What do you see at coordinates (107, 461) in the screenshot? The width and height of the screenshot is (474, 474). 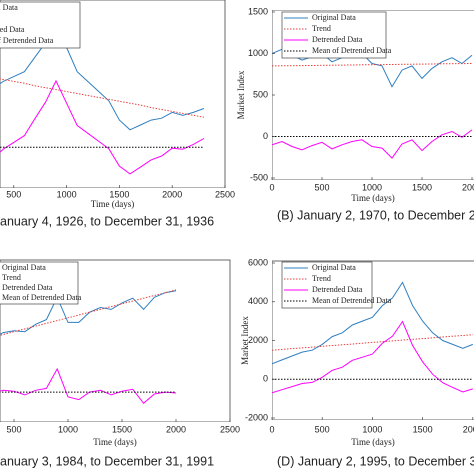 I see `caption: anuary 3, 1984, to December 31, 1991` at bounding box center [107, 461].